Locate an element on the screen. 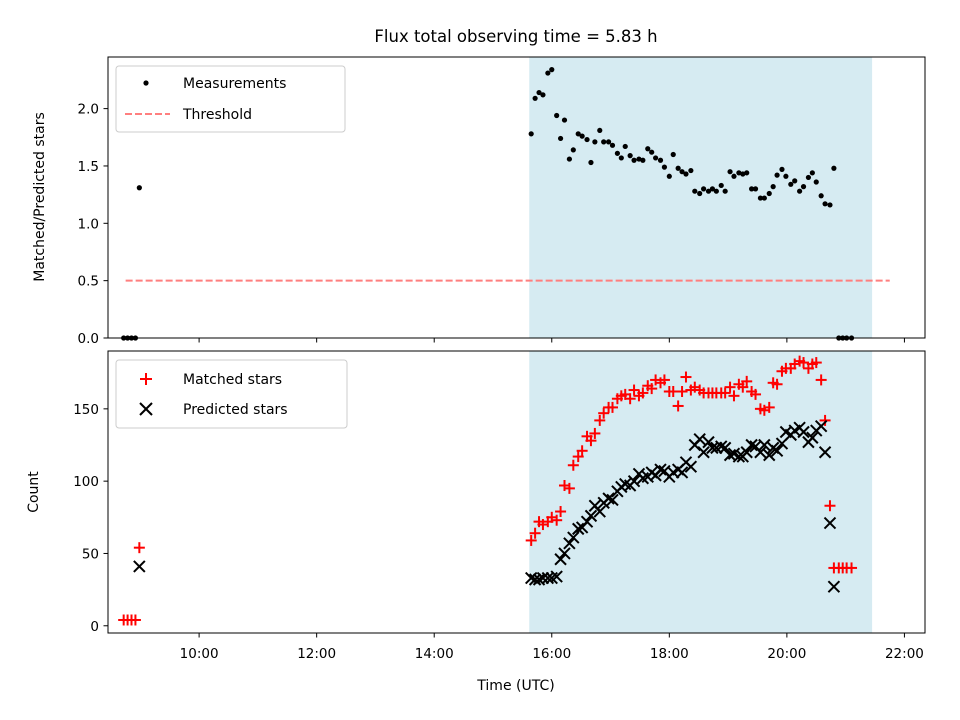  y-tick-label: 0 is located at coordinates (94, 627).